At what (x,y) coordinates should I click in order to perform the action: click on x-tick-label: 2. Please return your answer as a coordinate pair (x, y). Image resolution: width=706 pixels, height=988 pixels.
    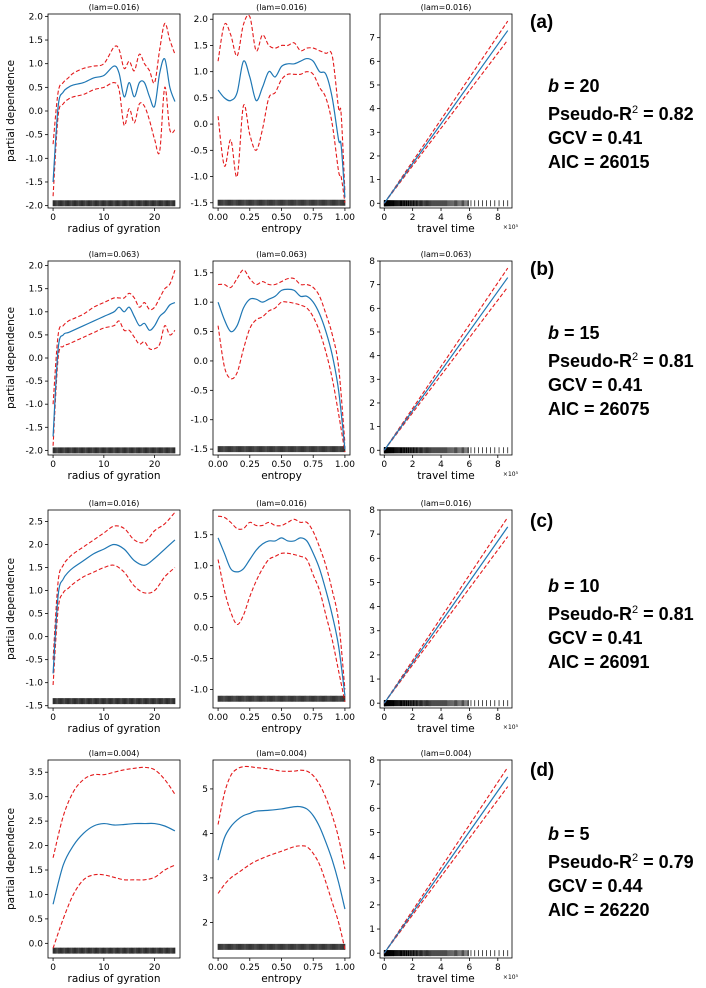
    Looking at the image, I should click on (413, 968).